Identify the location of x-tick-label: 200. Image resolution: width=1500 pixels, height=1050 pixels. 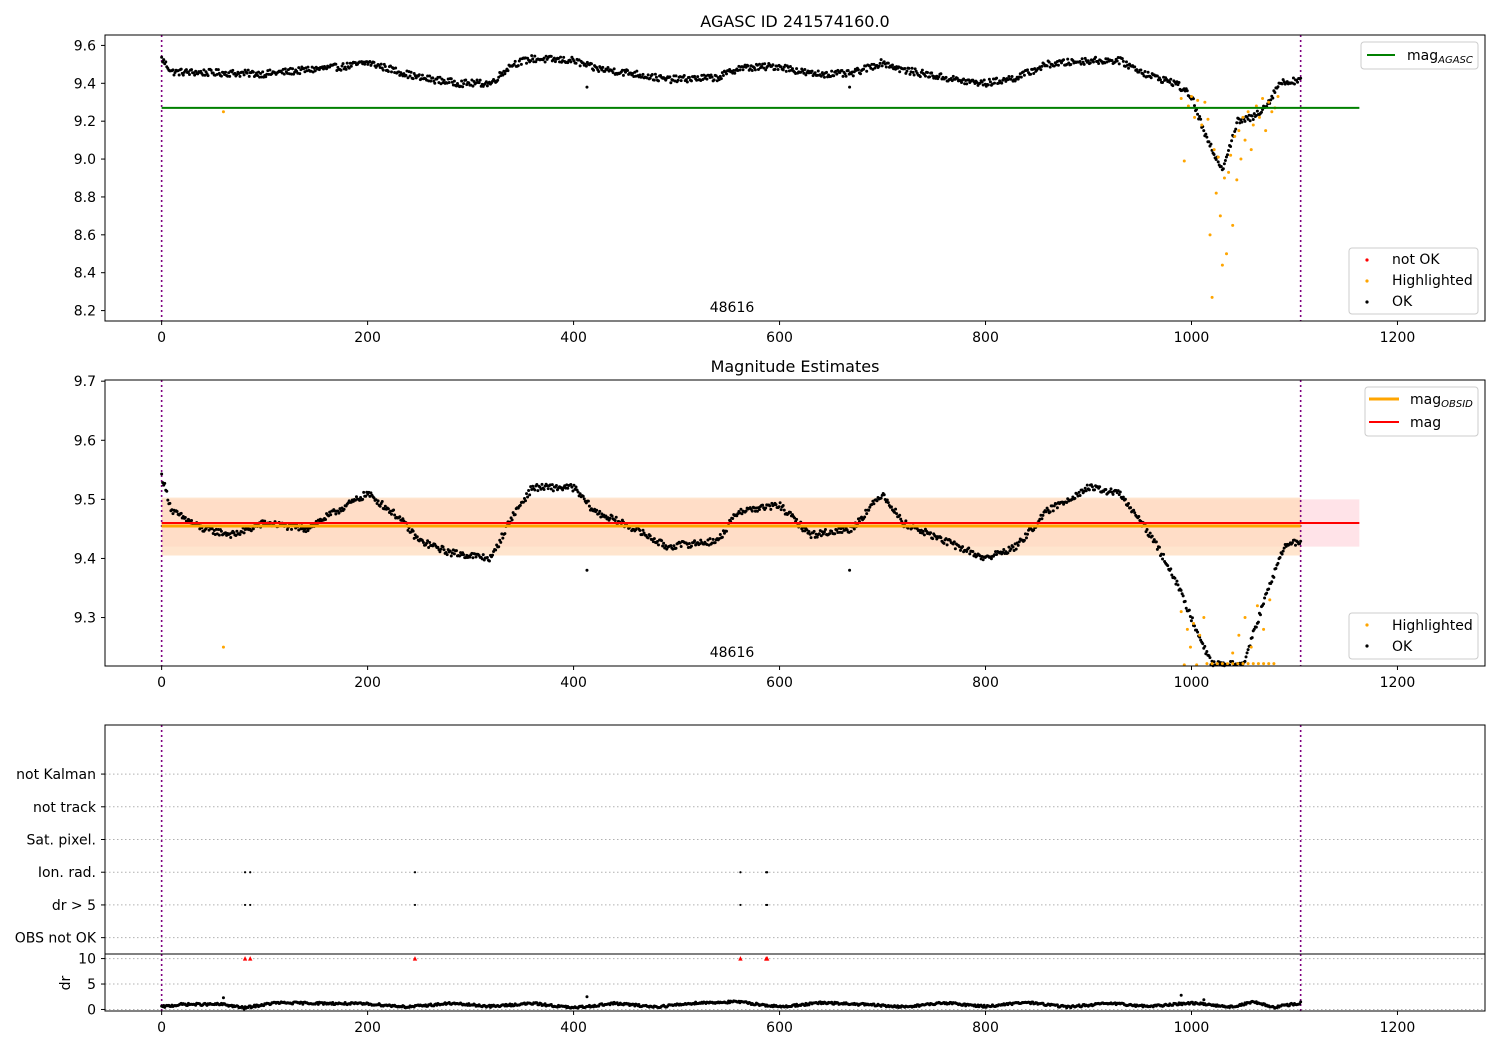
(367, 338).